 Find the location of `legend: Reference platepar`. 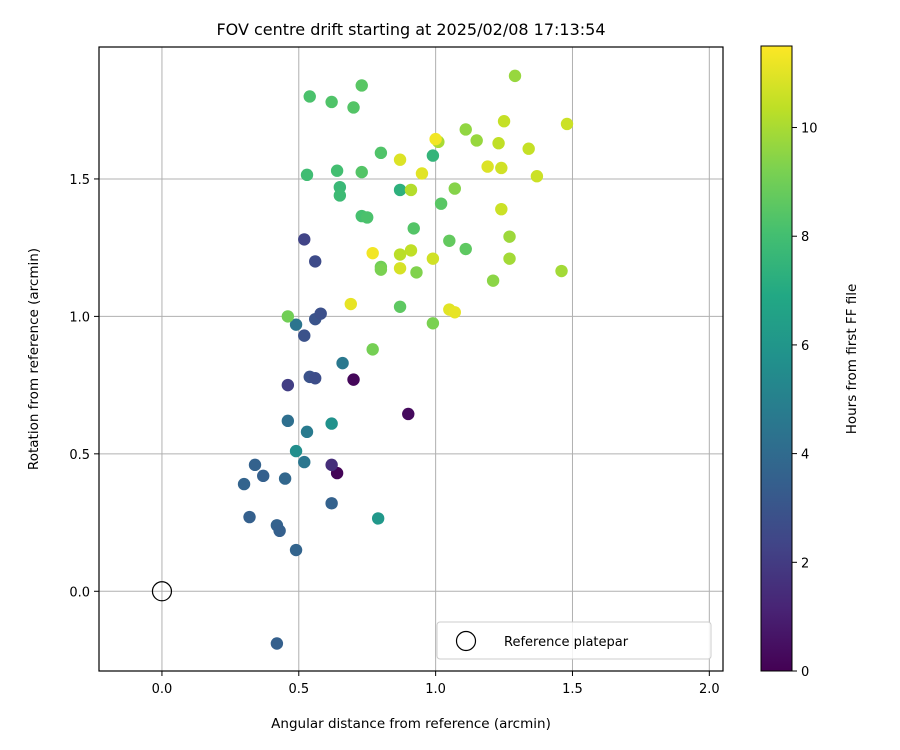

legend: Reference platepar is located at coordinates (574, 640).